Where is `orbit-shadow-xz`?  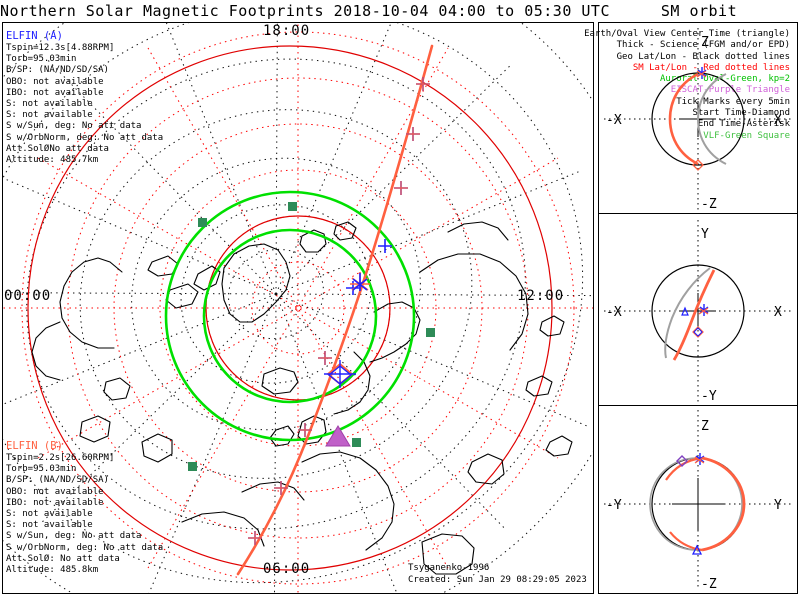
orbit-shadow-xz is located at coordinates (711, 119).